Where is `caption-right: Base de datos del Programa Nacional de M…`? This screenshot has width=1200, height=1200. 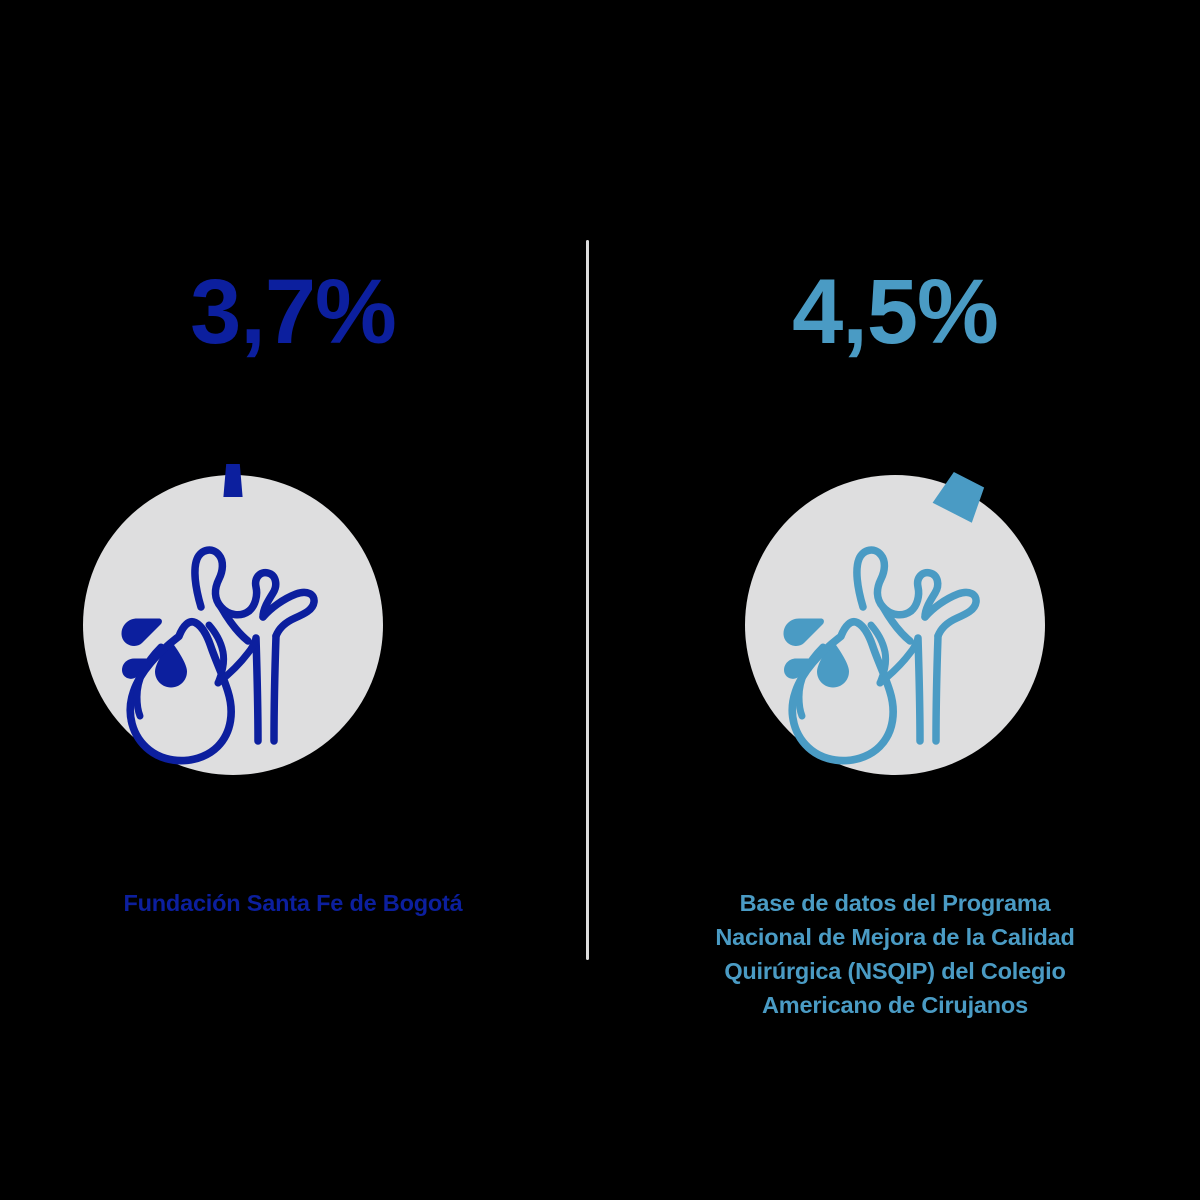 caption-right: Base de datos del Programa Nacional de M… is located at coordinates (895, 954).